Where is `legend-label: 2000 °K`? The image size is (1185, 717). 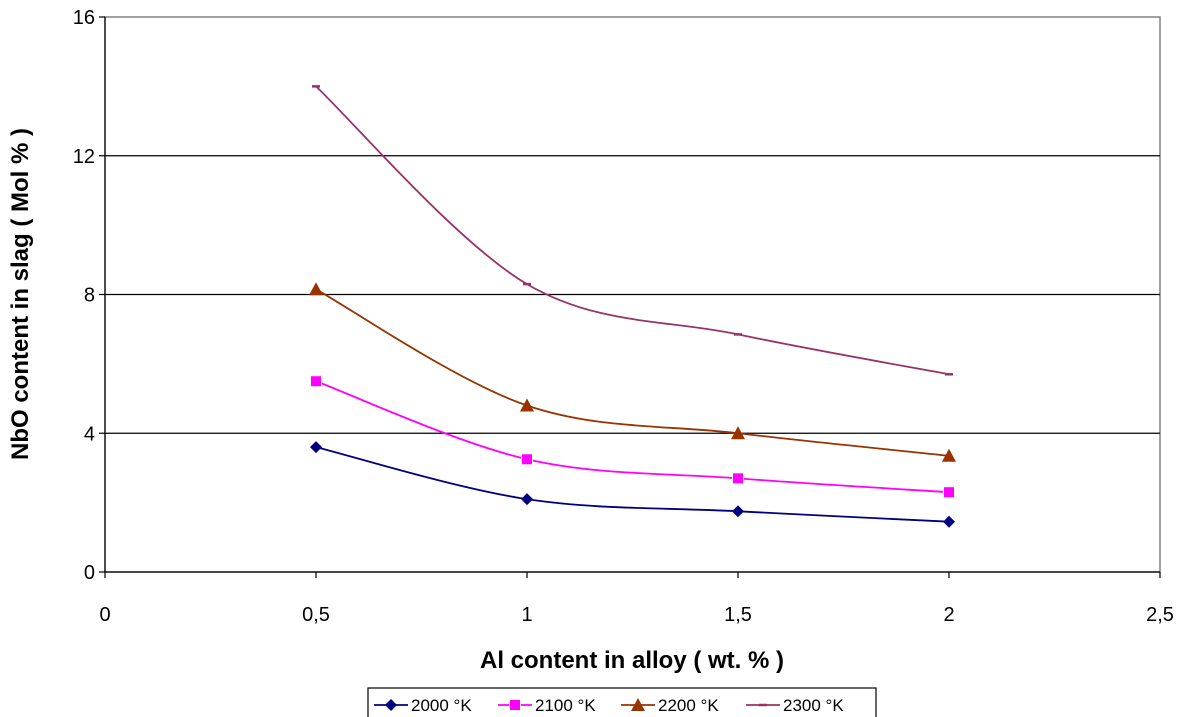
legend-label: 2000 °K is located at coordinates (441, 705).